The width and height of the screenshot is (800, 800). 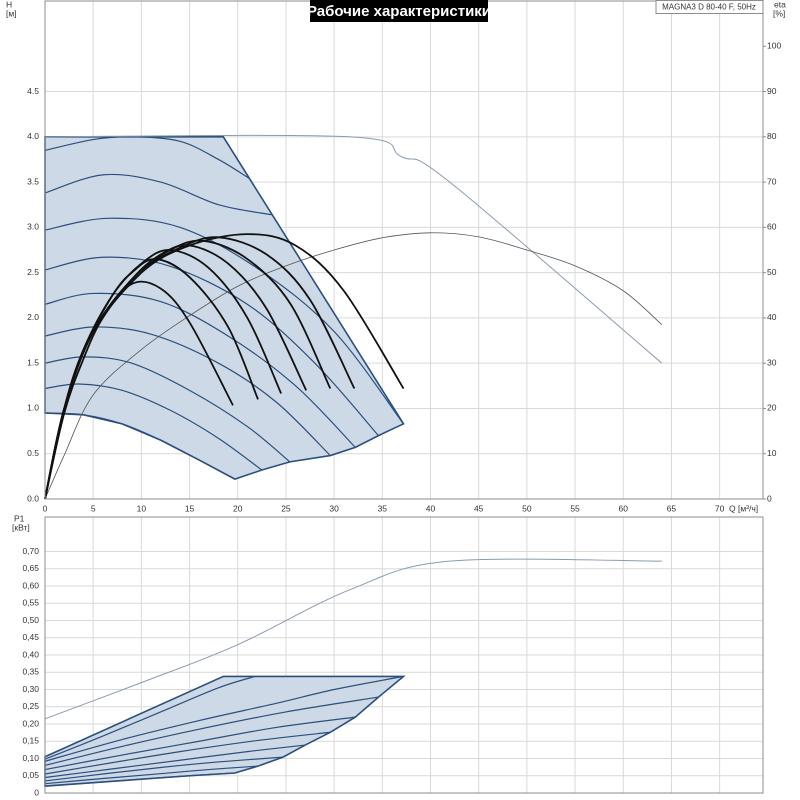 I want to click on y-tick-label: 0,45, so click(x=30, y=637).